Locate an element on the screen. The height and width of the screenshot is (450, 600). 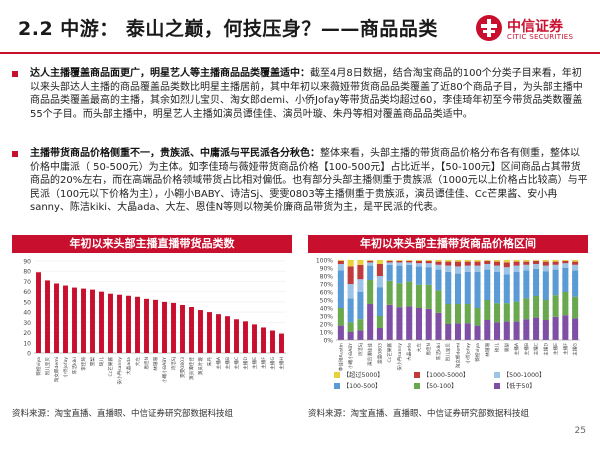
y-tick-label: 60 is located at coordinates (27, 292).